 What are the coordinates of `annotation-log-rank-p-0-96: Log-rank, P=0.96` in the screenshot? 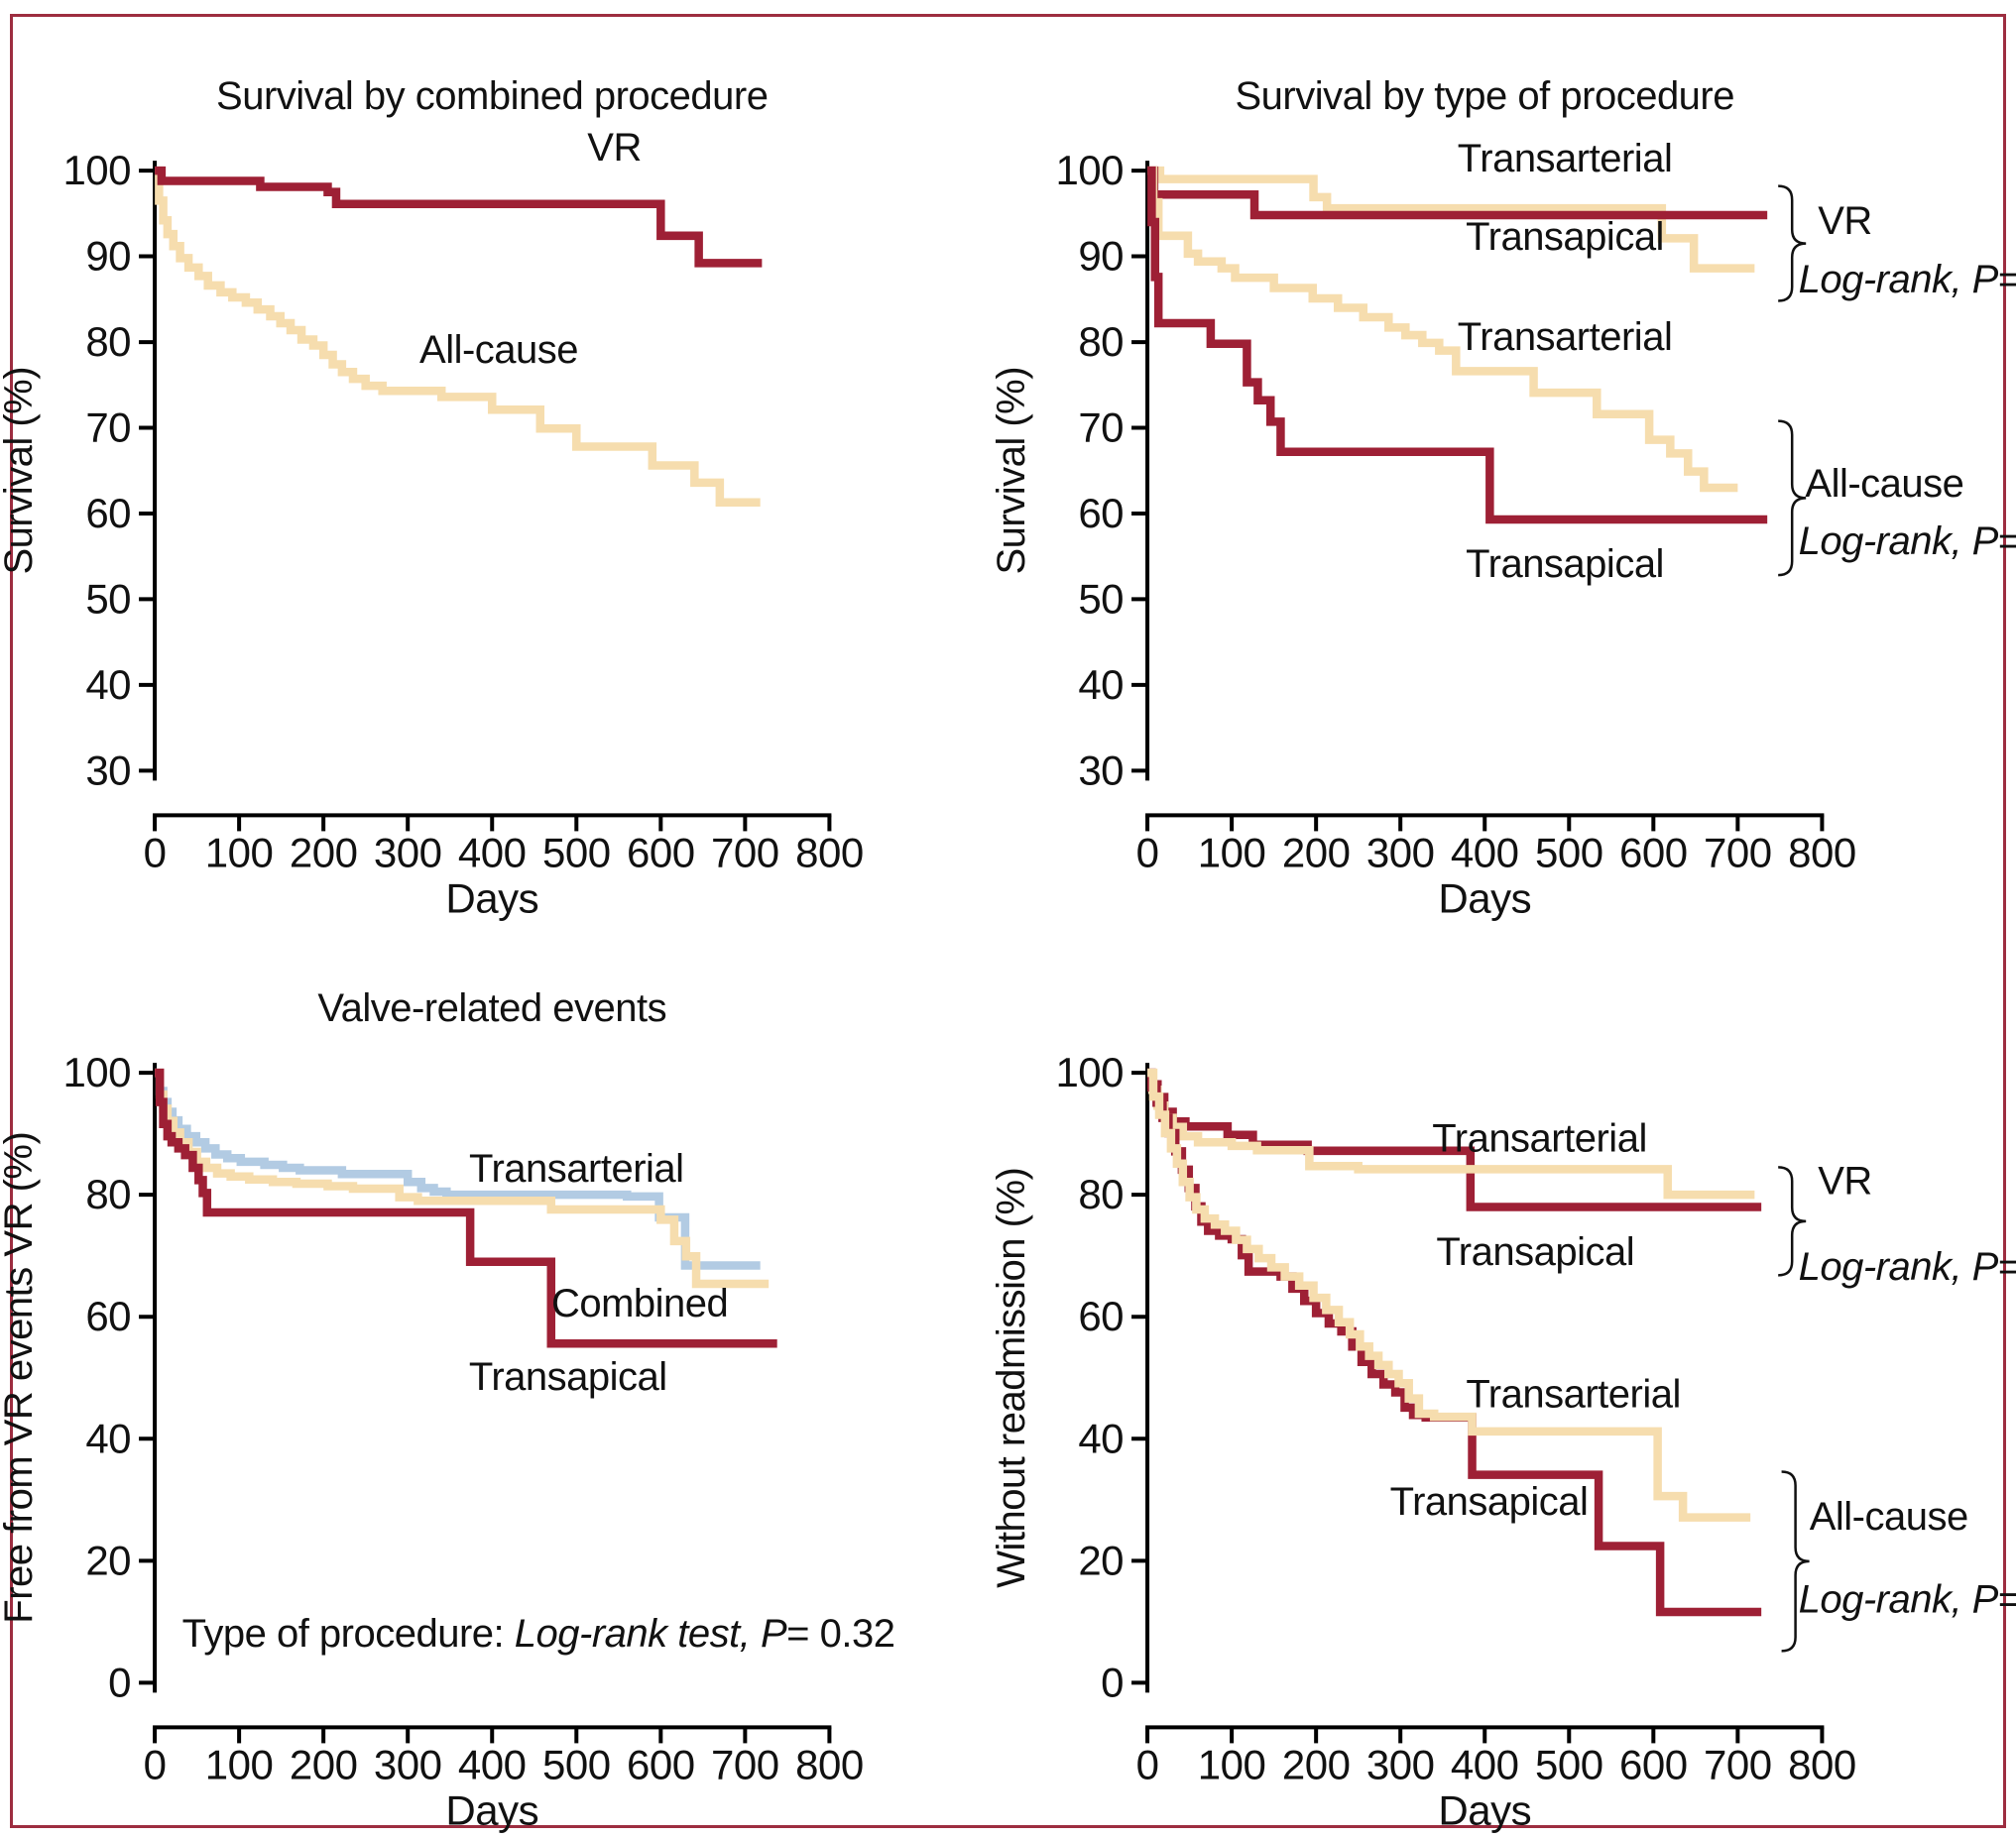 It's located at (1907, 1268).